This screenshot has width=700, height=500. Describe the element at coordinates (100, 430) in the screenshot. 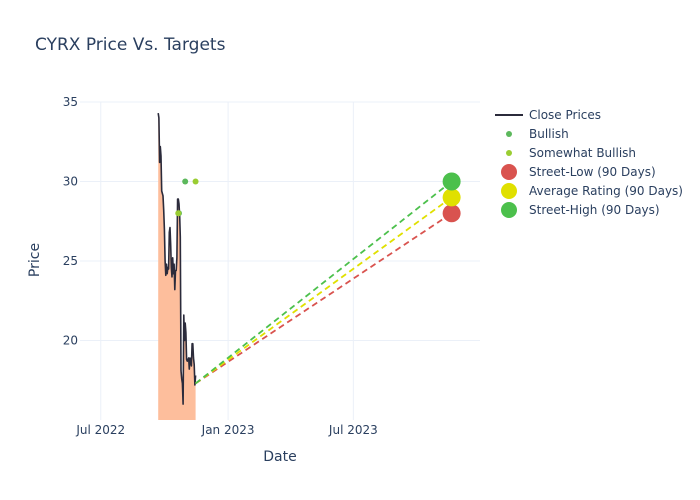

I see `x-tick-label: Jul 2022` at that location.